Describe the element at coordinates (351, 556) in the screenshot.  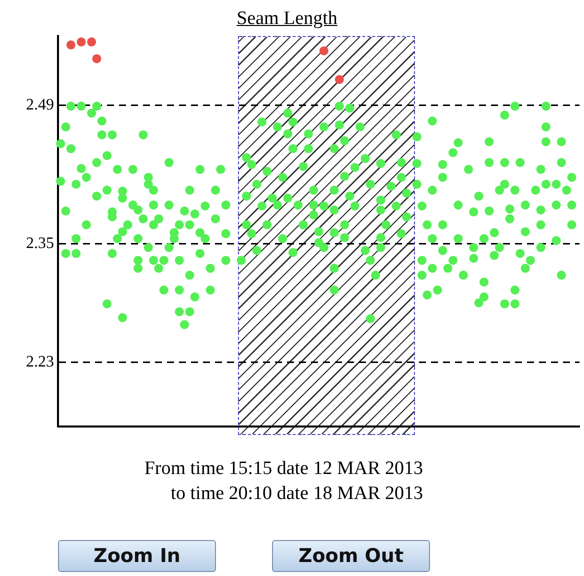
I see `text: Zoom Out` at that location.